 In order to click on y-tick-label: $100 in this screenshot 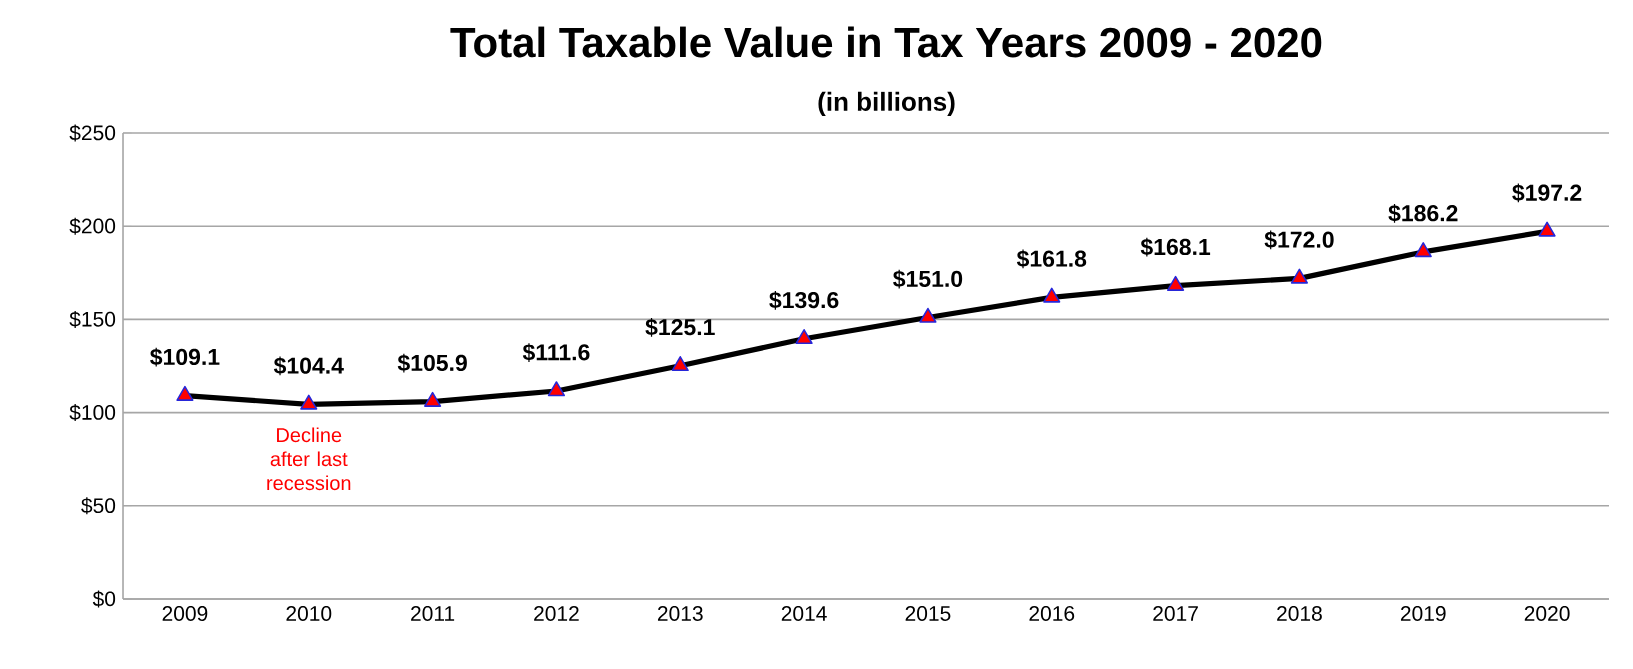, I will do `click(92, 413)`.